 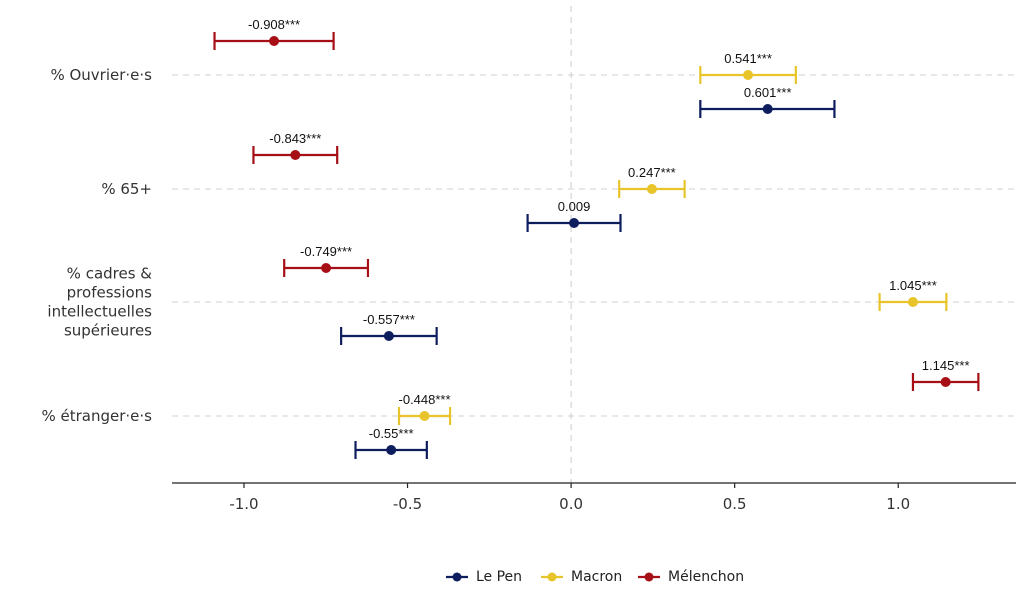 I want to click on x-tick-label: 0.0, so click(x=571, y=504).